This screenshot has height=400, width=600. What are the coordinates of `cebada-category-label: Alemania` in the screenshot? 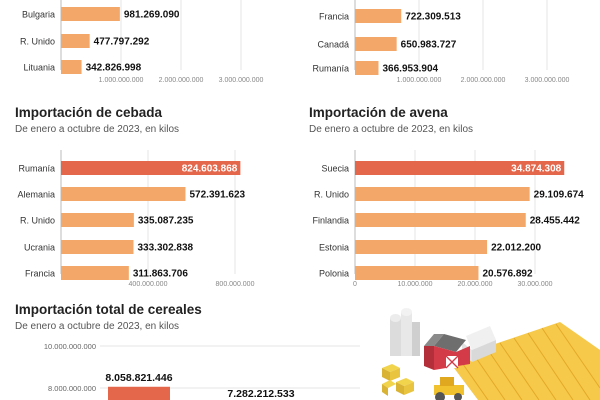 It's located at (36, 195).